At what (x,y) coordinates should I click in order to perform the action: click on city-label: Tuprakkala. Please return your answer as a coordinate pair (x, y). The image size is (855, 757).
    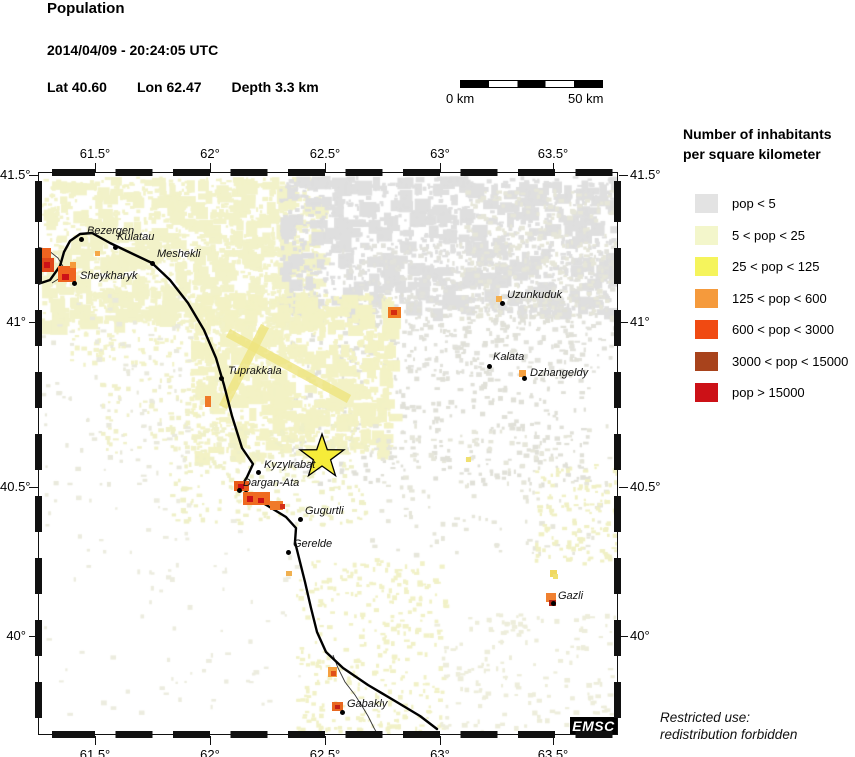
    Looking at the image, I should click on (255, 371).